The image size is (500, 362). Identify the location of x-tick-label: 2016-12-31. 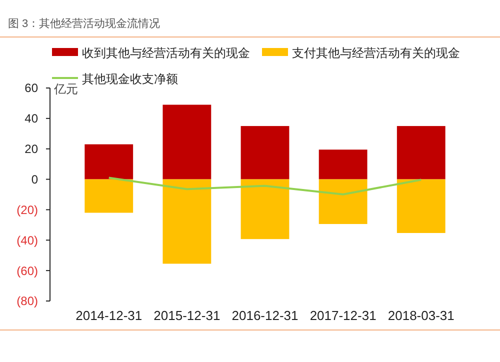
(265, 315).